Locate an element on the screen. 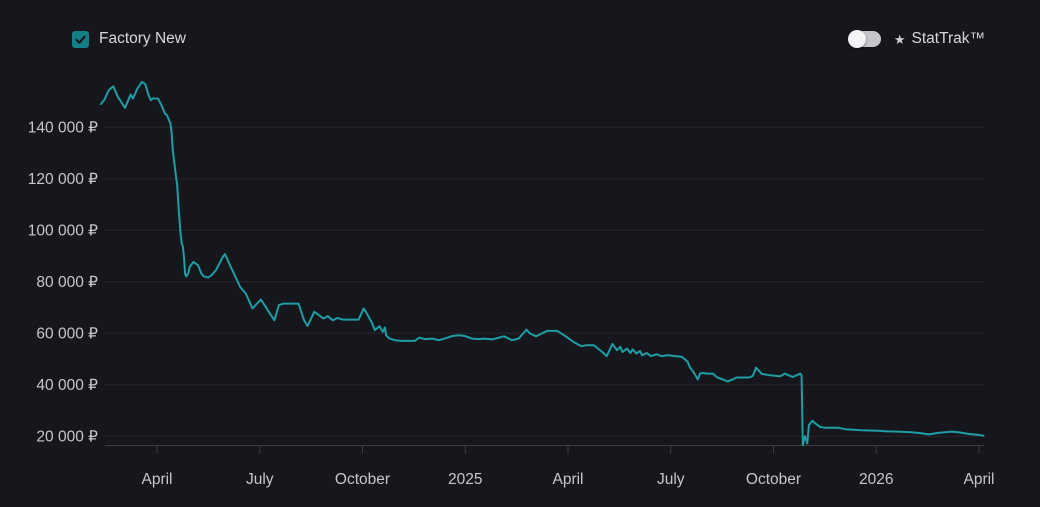  x-axis-tick-label: 2025 is located at coordinates (465, 479).